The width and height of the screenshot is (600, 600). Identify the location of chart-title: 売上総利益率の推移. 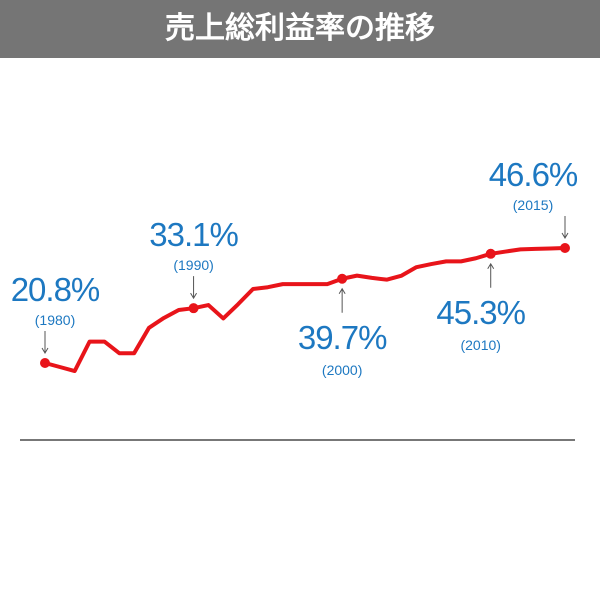
(300, 28).